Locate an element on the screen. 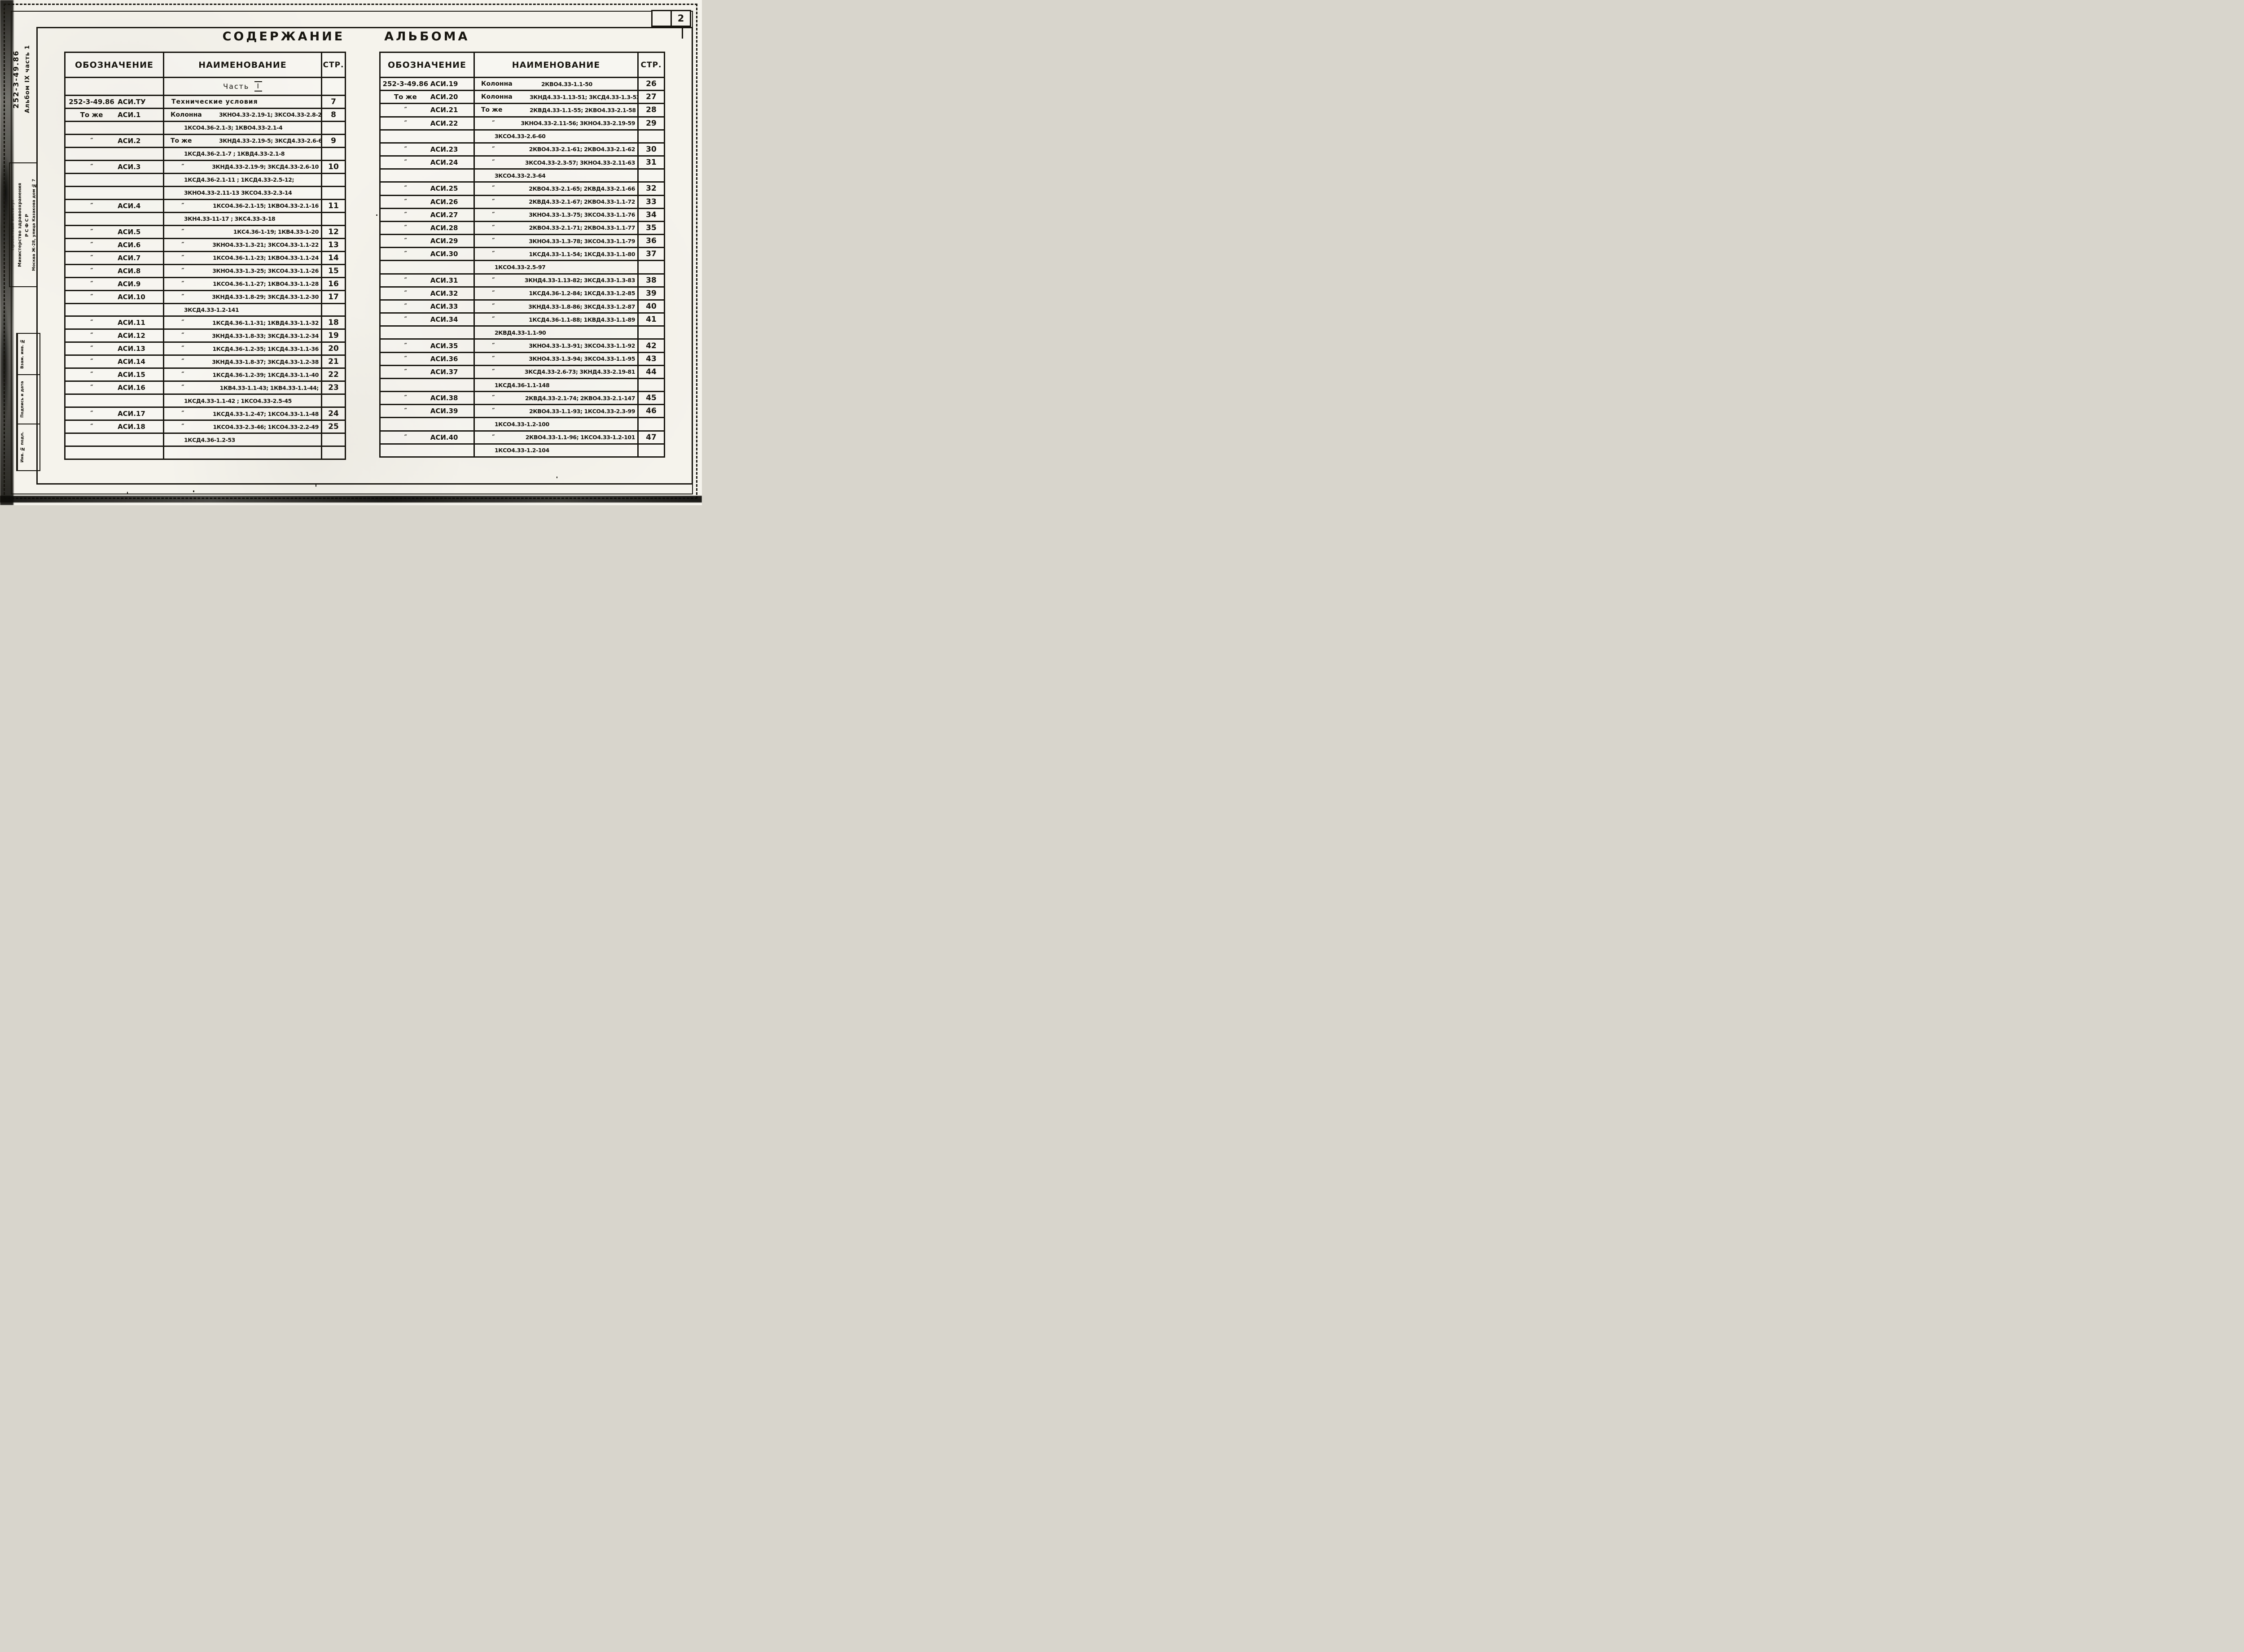  designation-cell: ″ АСИ.11 is located at coordinates (115, 323).